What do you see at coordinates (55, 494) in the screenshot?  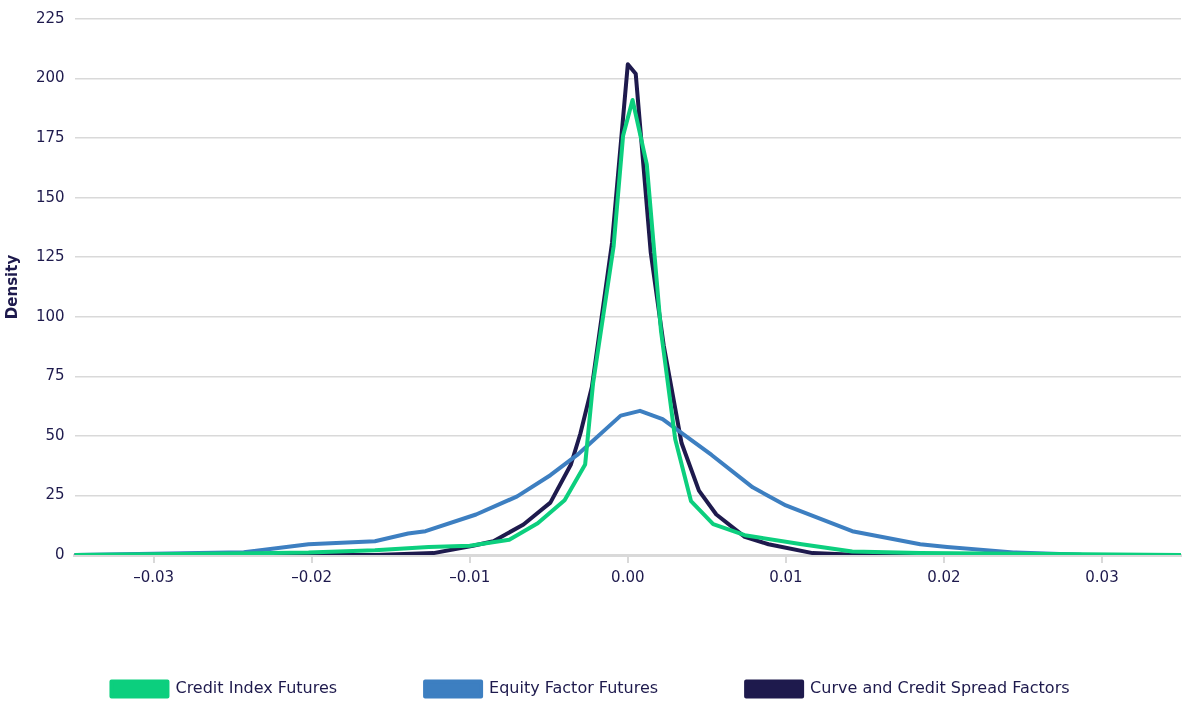 I see `y-tick-label: 25` at bounding box center [55, 494].